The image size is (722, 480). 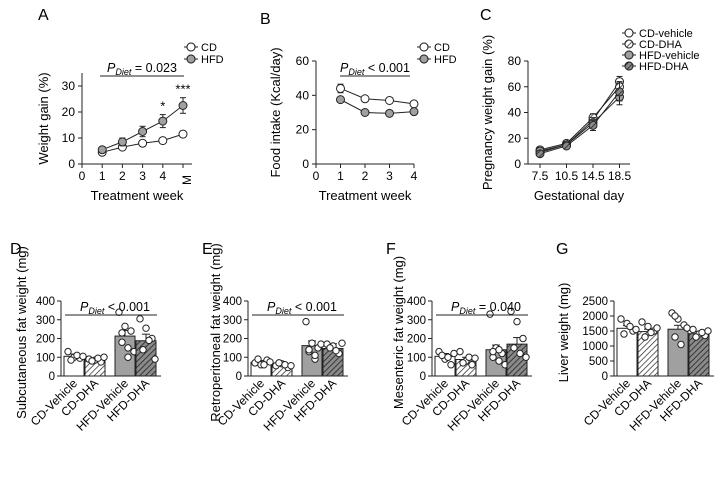 I want to click on stat-label-sub: Diet, so click(x=96, y=311).